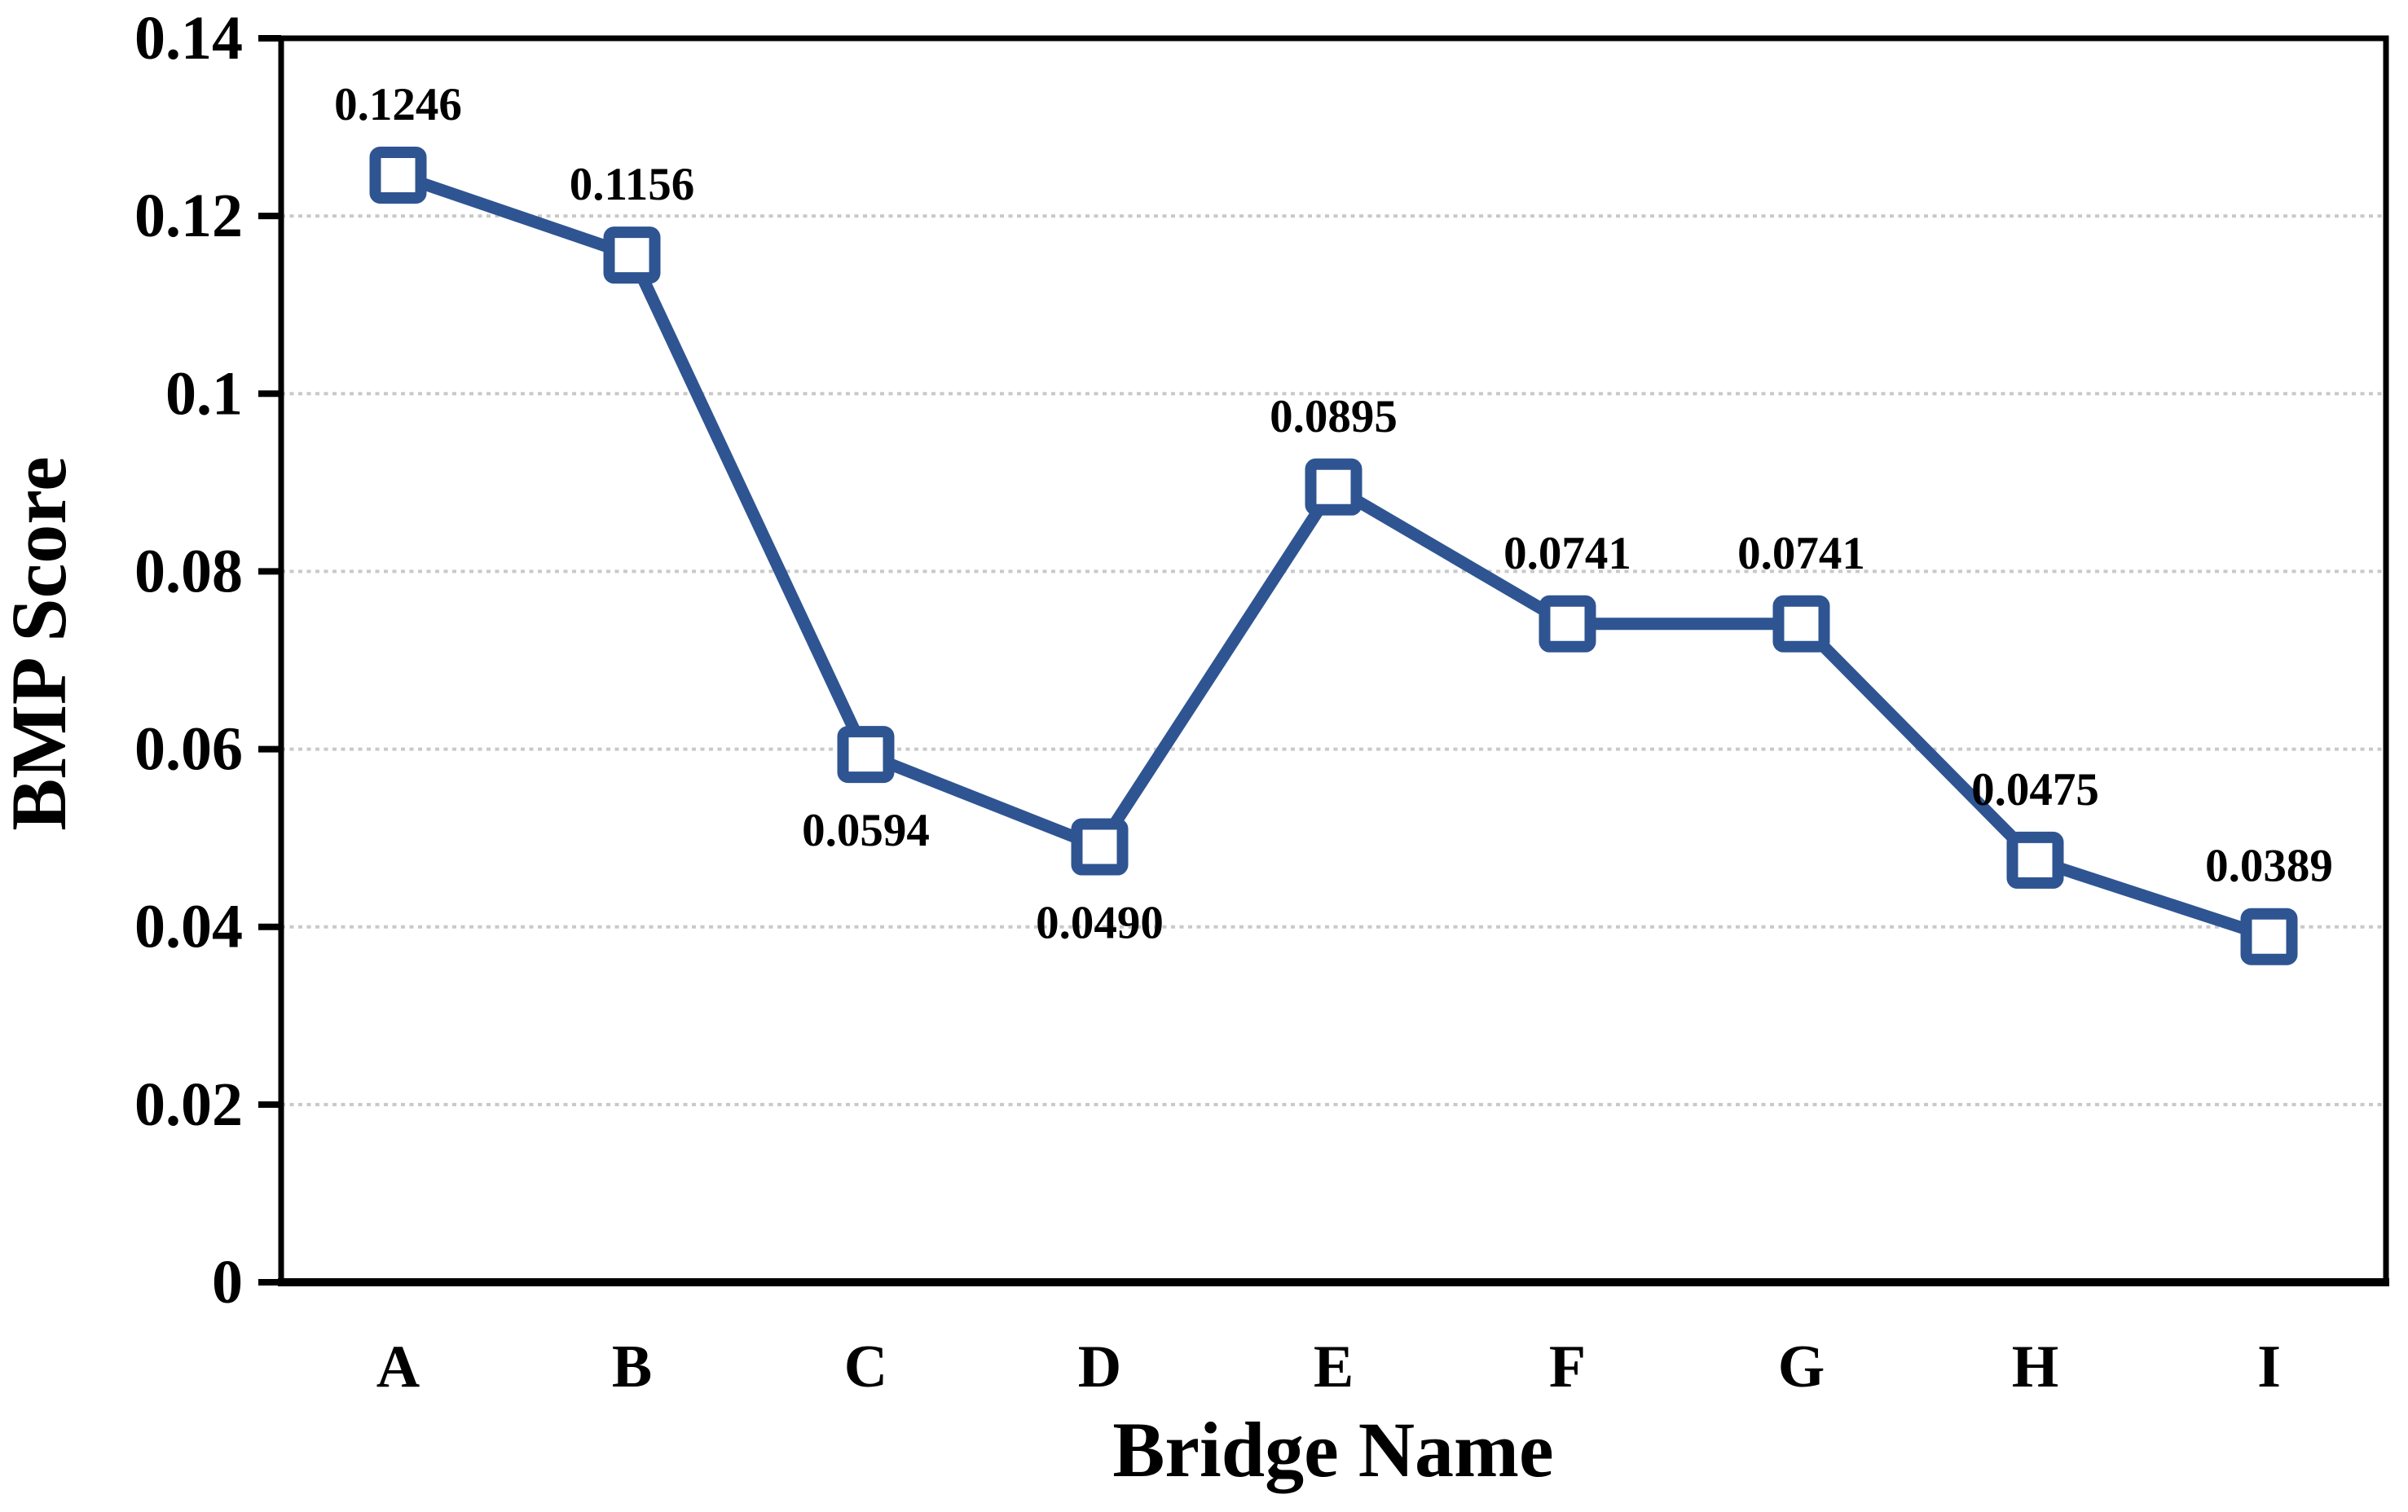 The width and height of the screenshot is (2408, 1512). I want to click on x-category-labels: A B C D E F G H I, so click(1328, 1367).